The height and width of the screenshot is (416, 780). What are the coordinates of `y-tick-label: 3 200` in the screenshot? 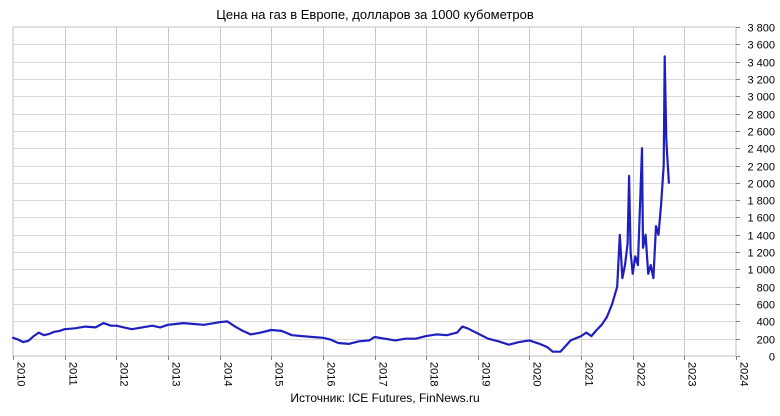 It's located at (761, 81).